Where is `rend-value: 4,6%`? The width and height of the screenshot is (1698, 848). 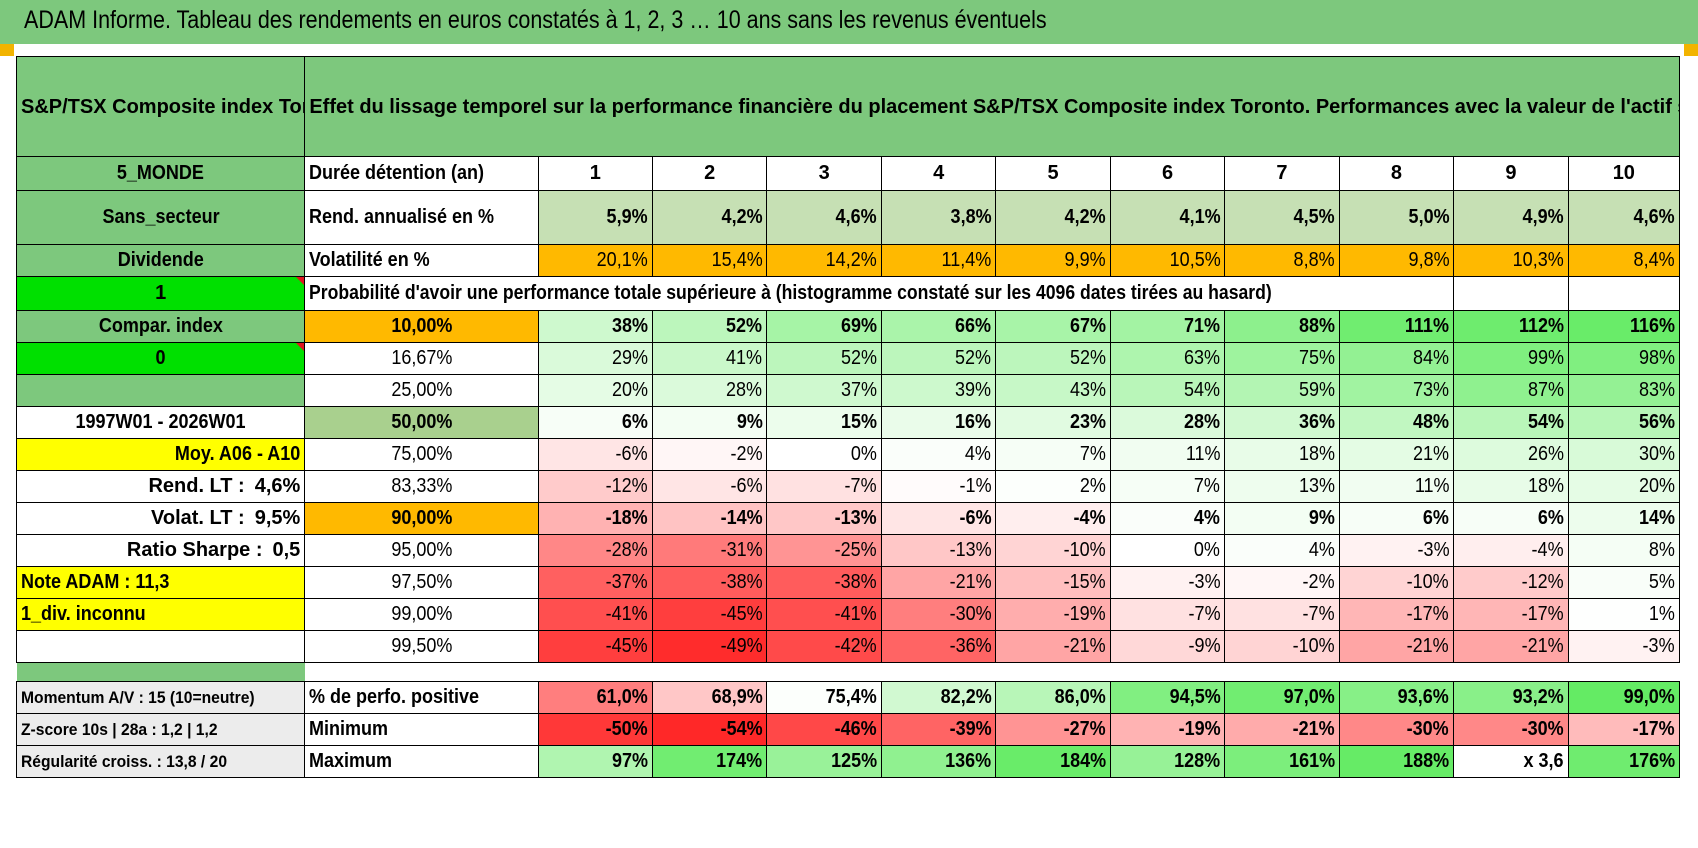 rend-value: 4,6% is located at coordinates (1624, 217).